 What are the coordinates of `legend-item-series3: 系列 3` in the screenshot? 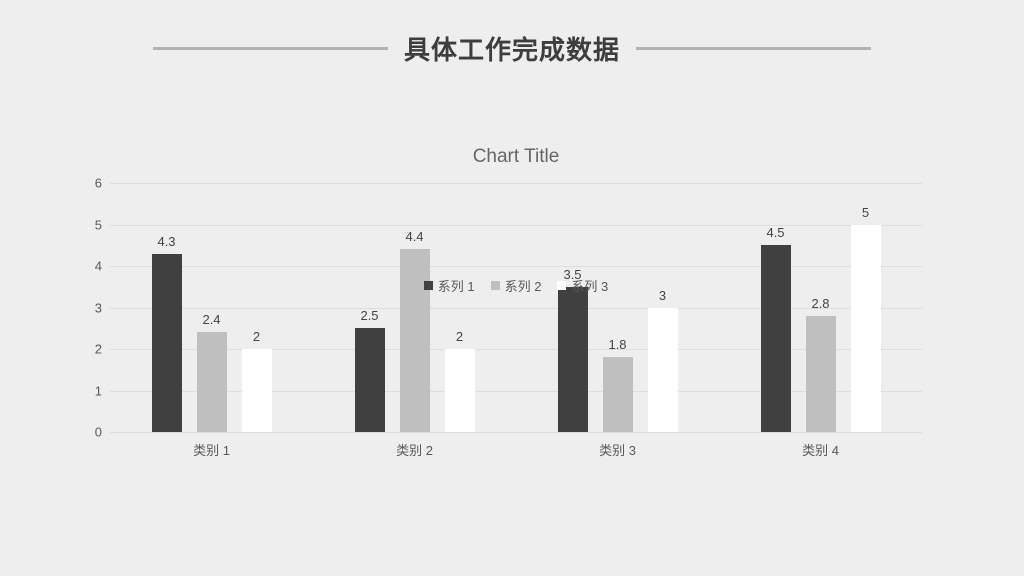 It's located at (582, 285).